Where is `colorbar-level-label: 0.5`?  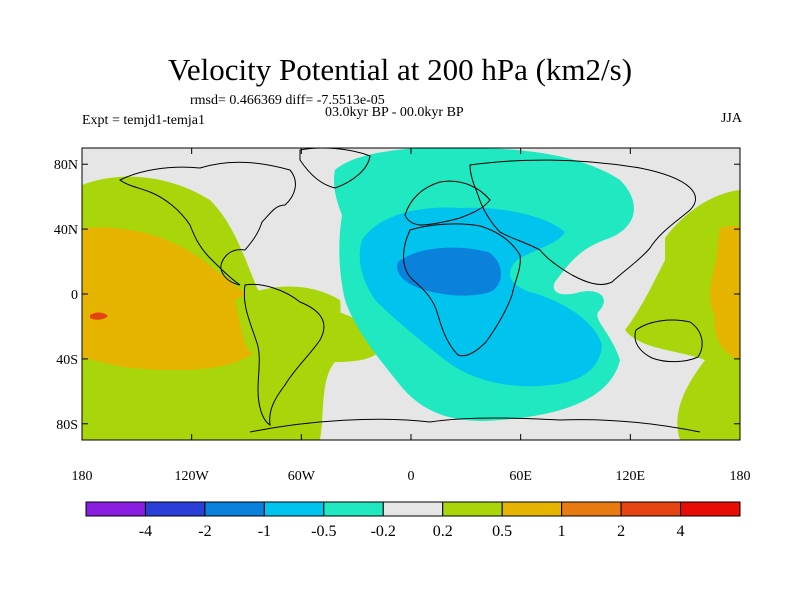
colorbar-level-label: 0.5 is located at coordinates (502, 531).